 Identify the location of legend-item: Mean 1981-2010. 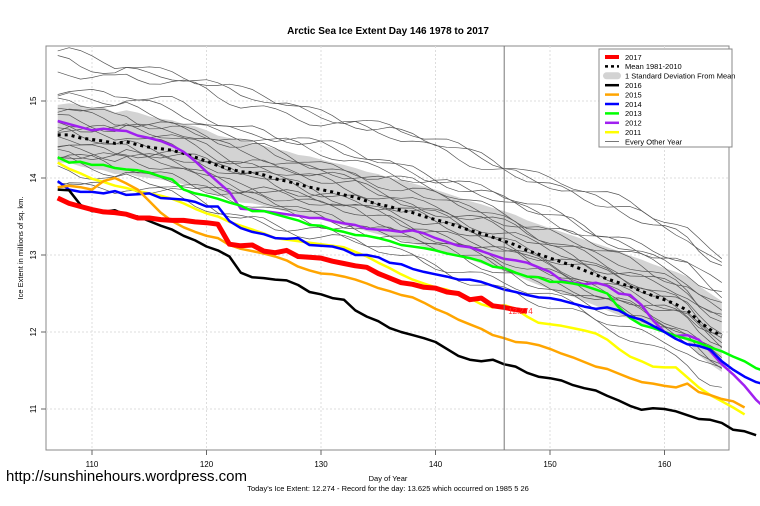
(643, 66).